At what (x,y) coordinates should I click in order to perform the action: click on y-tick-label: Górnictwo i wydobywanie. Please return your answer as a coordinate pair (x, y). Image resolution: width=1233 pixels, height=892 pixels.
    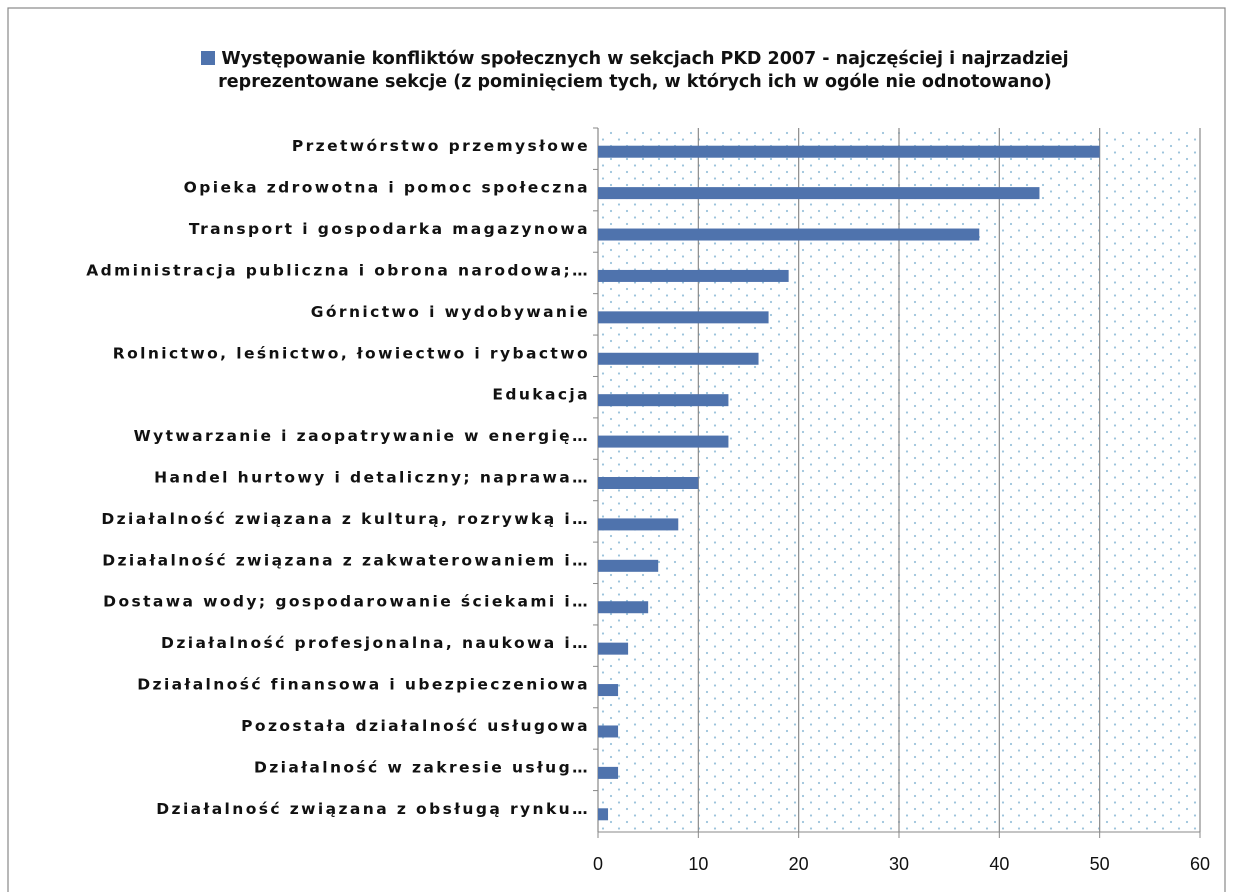
    Looking at the image, I should click on (450, 312).